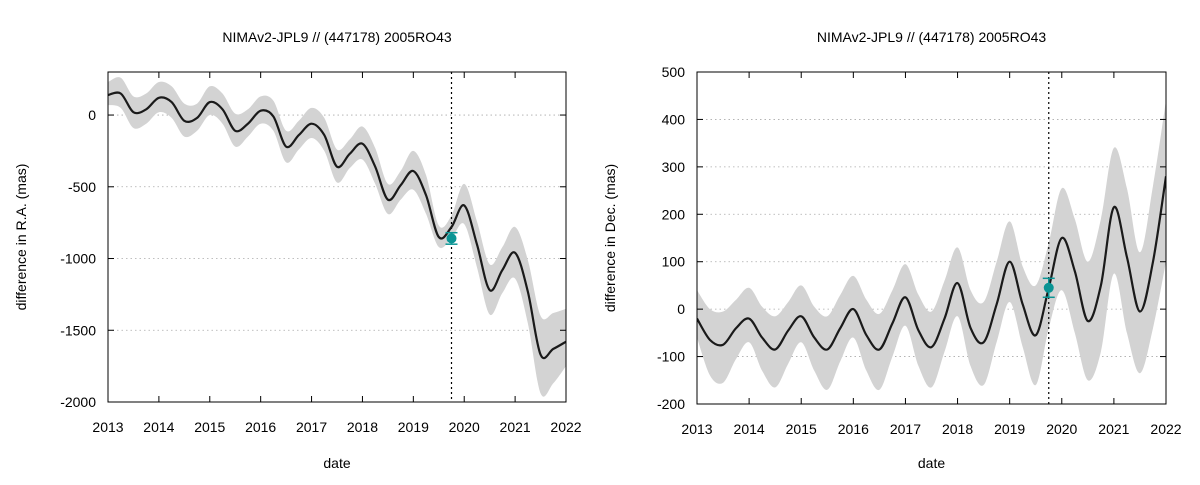  Describe the element at coordinates (674, 214) in the screenshot. I see `y-tick-label: 200` at that location.